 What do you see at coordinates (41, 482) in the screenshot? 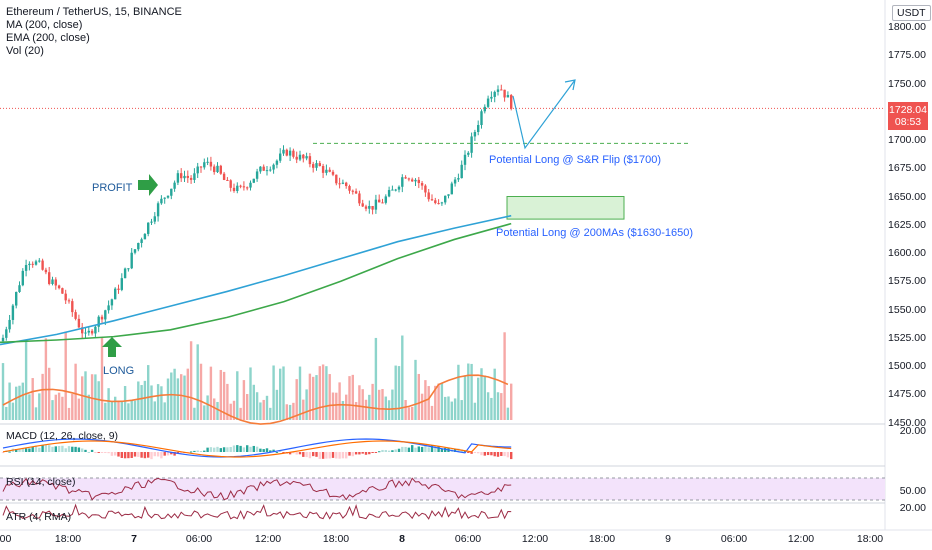
I see `rsi-label: RSI (14, close)` at bounding box center [41, 482].